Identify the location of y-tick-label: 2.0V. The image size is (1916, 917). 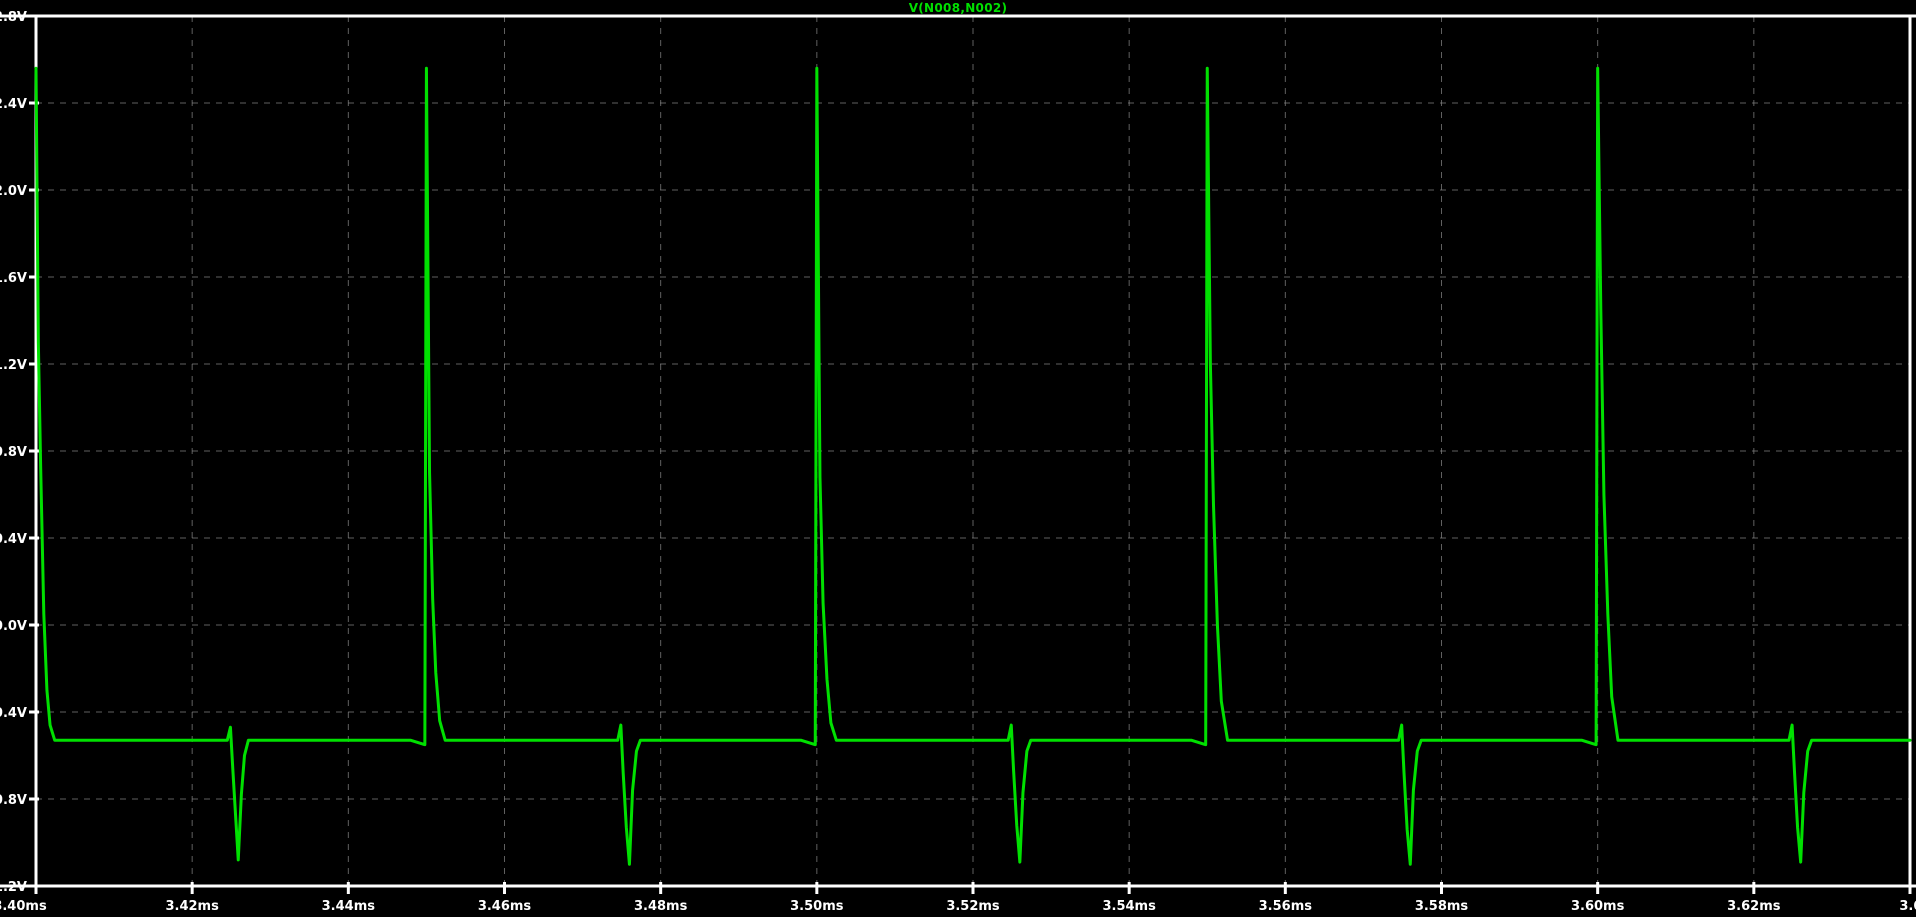
(13, 191).